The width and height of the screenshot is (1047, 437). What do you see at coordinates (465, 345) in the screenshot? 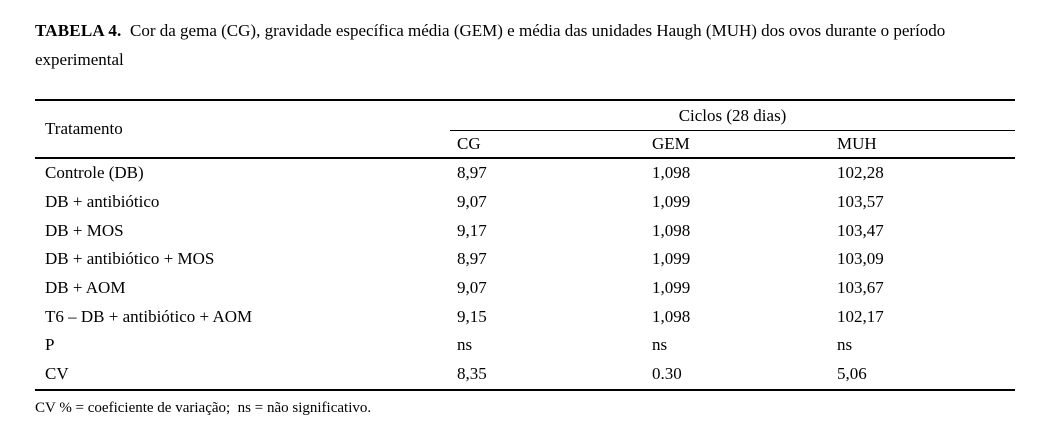
I see `cell-cg: ns` at bounding box center [465, 345].